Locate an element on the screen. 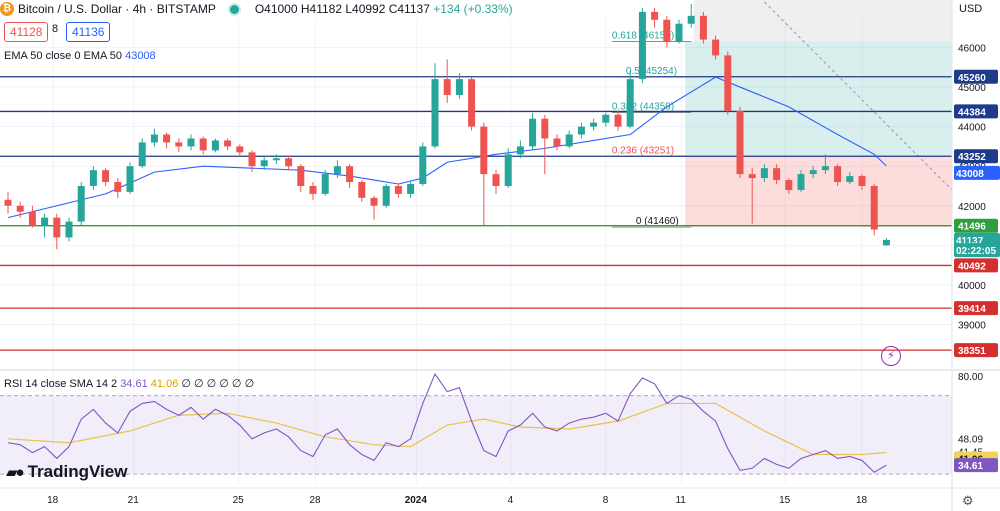 This screenshot has height=511, width=1000. time-tick-label: 18 is located at coordinates (862, 500).